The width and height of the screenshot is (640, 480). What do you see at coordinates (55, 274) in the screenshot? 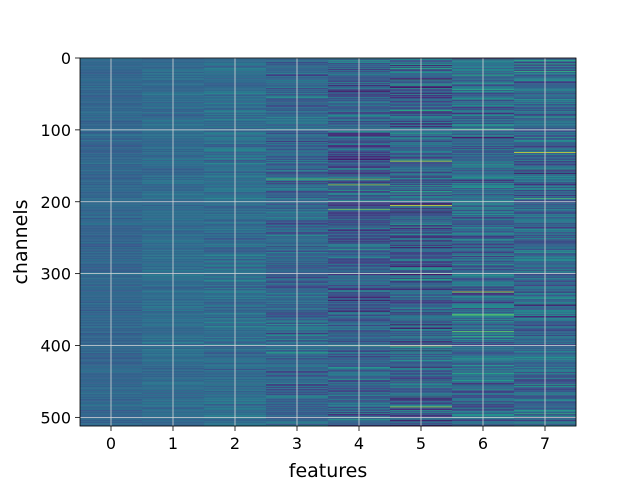
I see `y-tick-label: 300` at bounding box center [55, 274].